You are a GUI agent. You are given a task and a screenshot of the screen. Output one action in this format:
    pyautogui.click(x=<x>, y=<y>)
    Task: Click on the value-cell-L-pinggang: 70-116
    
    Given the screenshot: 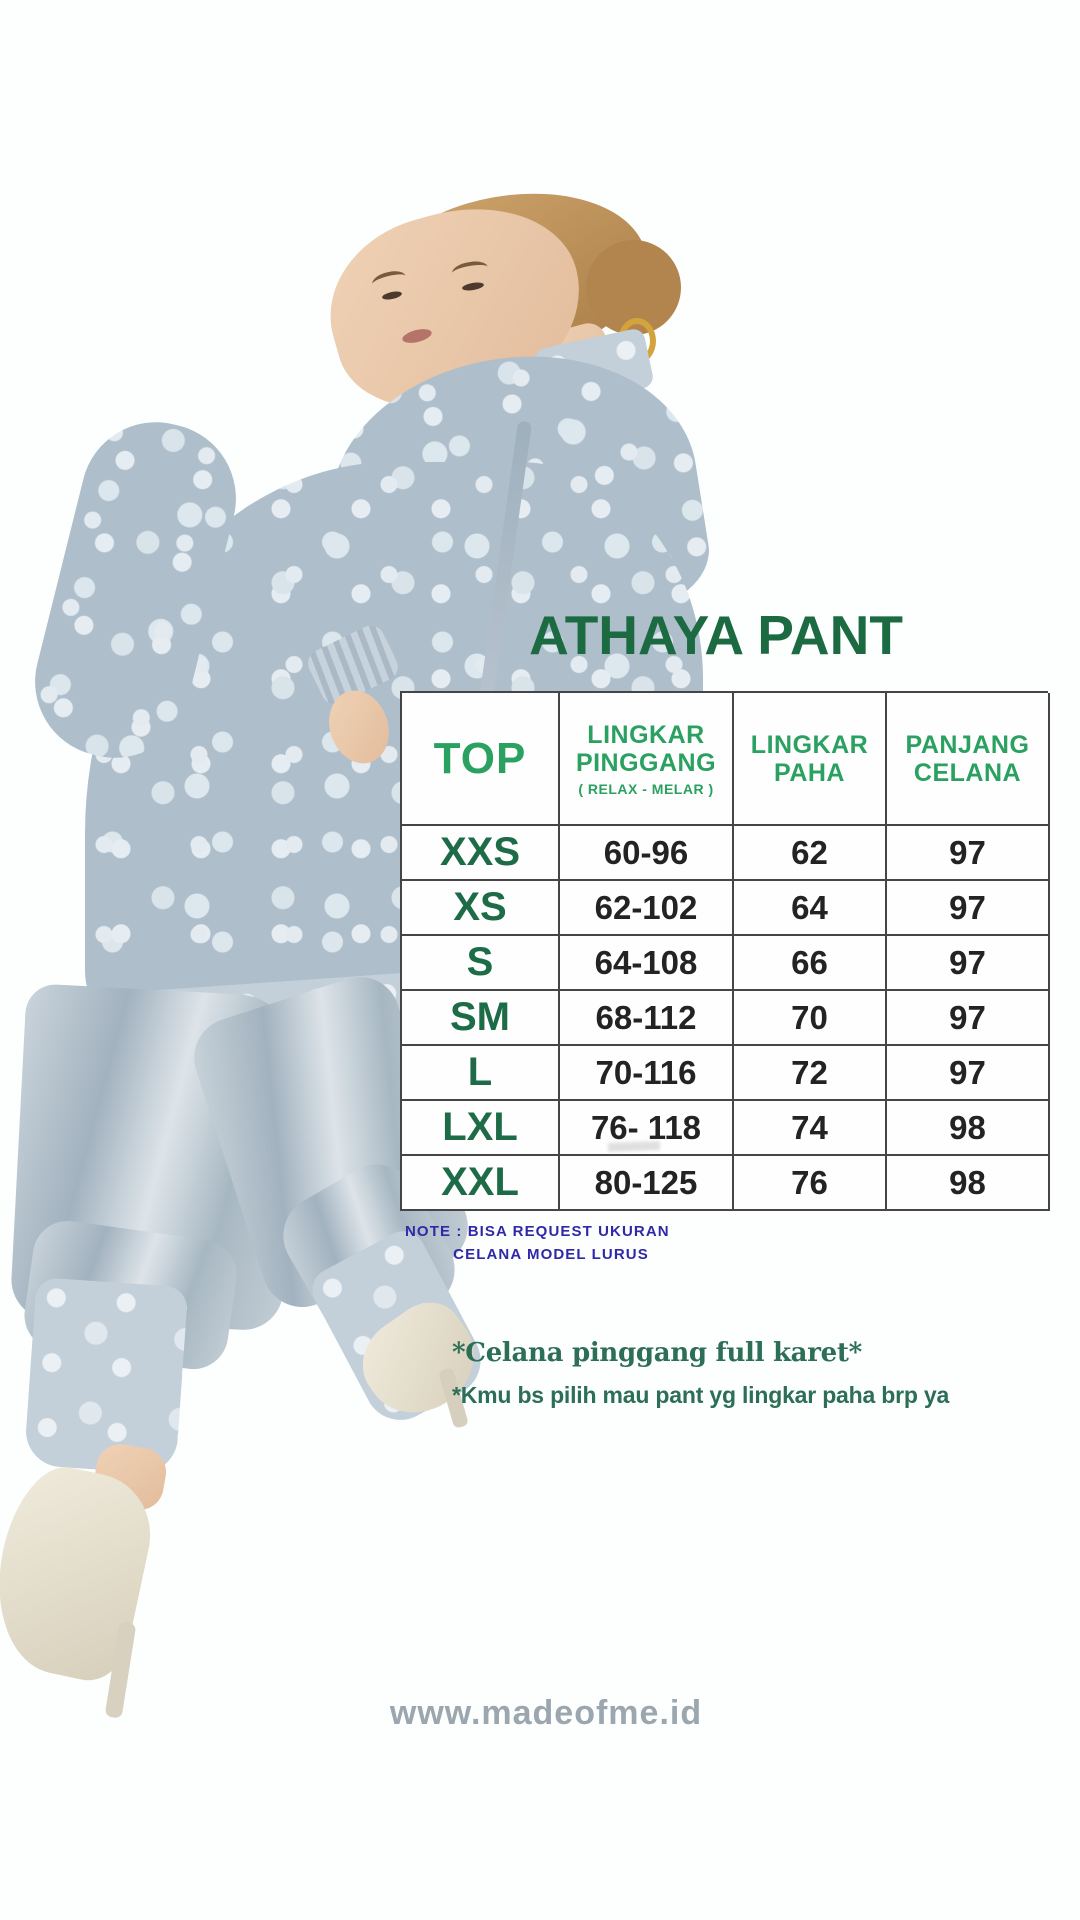 What is the action you would take?
    pyautogui.click(x=647, y=1073)
    